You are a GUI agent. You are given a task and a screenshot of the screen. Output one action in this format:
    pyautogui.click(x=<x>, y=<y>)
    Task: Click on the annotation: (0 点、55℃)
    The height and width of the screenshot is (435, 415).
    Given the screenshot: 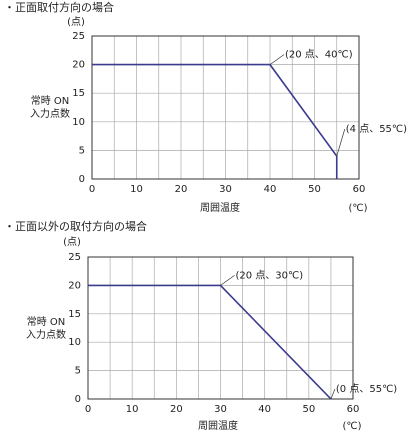 What is the action you would take?
    pyautogui.click(x=366, y=389)
    